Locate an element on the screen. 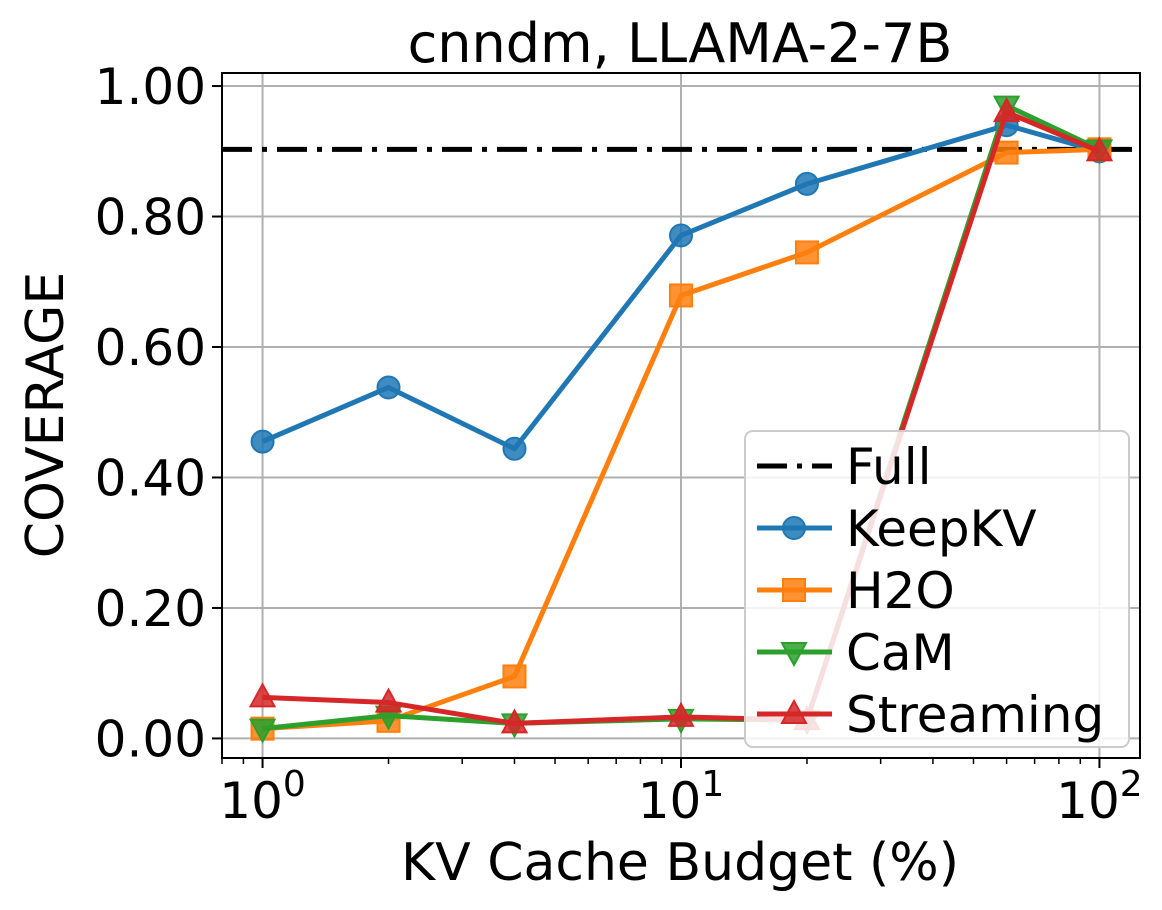 This screenshot has height=910, width=1162. chart-title: cnndm, LLAMA-2-7B is located at coordinates (680, 43).